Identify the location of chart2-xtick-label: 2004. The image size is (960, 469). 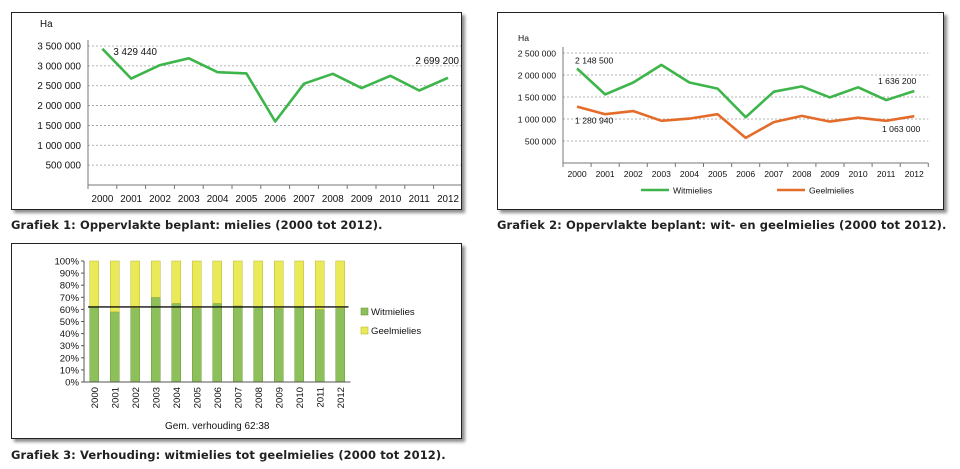
(689, 174).